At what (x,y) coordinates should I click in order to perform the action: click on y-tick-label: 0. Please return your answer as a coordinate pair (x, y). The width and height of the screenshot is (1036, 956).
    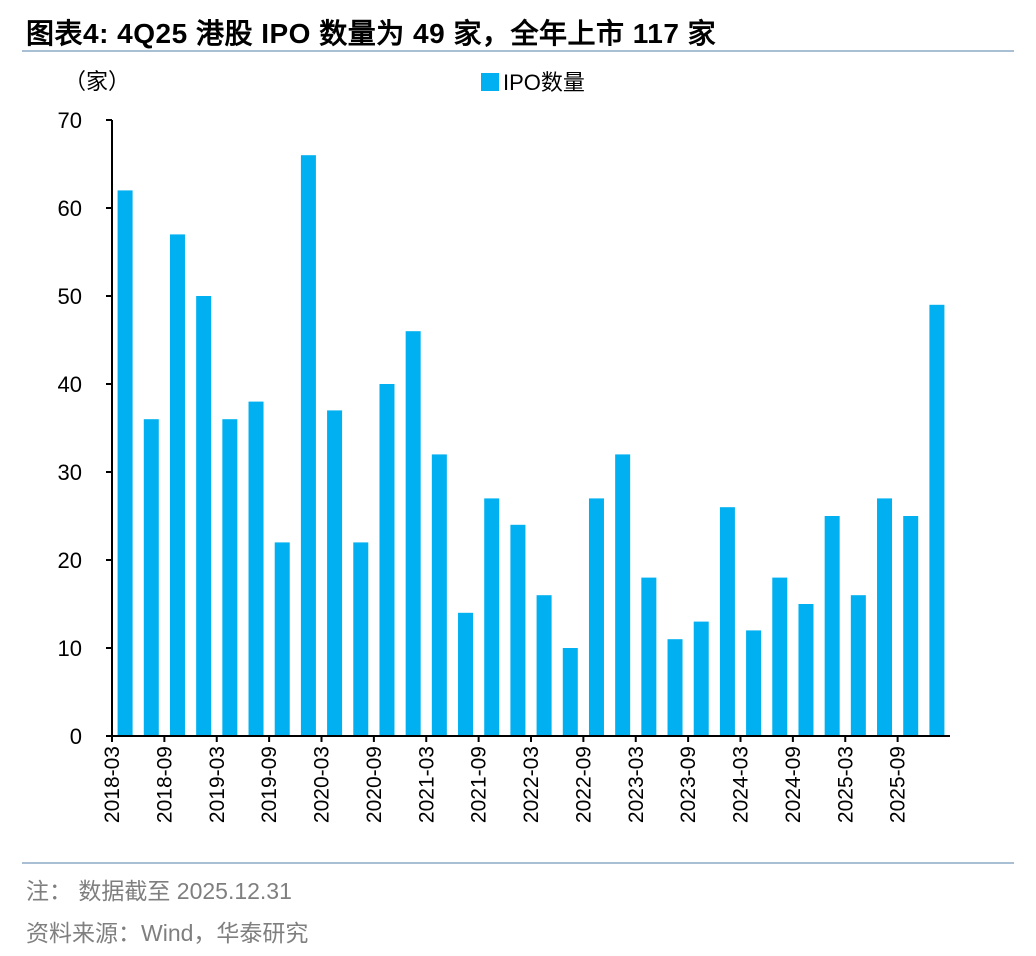
    Looking at the image, I should click on (76, 736).